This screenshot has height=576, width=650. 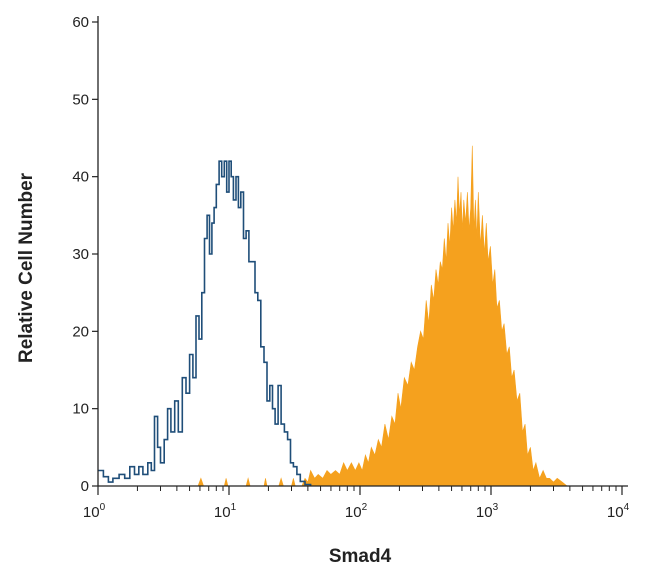 What do you see at coordinates (360, 556) in the screenshot?
I see `x-axis-title: Smad4` at bounding box center [360, 556].